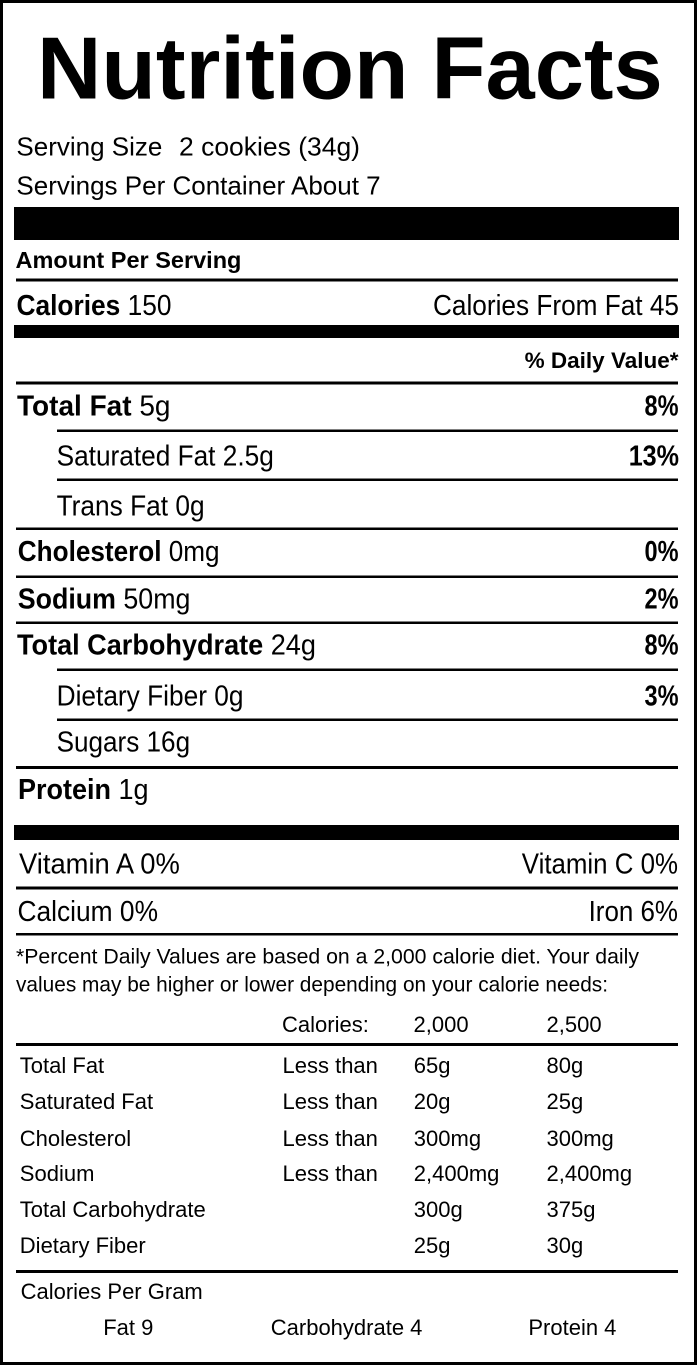 The height and width of the screenshot is (1366, 700). Describe the element at coordinates (113, 1209) in the screenshot. I see `svg-text: Total Carbohydrate` at that location.